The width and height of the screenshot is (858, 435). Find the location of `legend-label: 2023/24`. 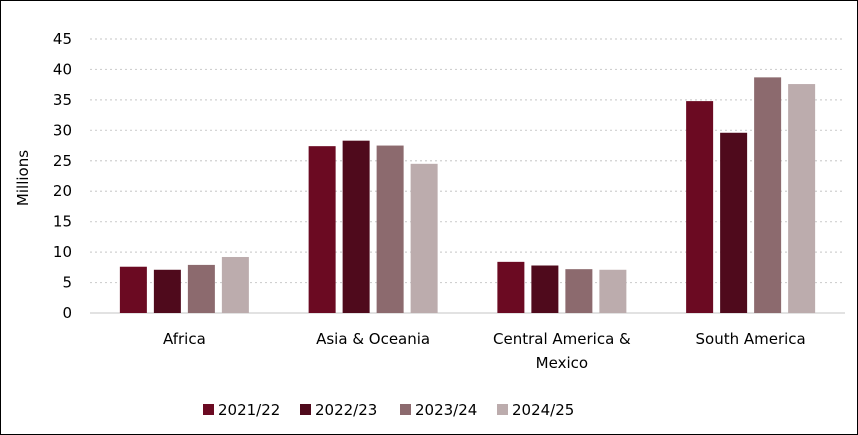

legend-label: 2023/24 is located at coordinates (446, 410).